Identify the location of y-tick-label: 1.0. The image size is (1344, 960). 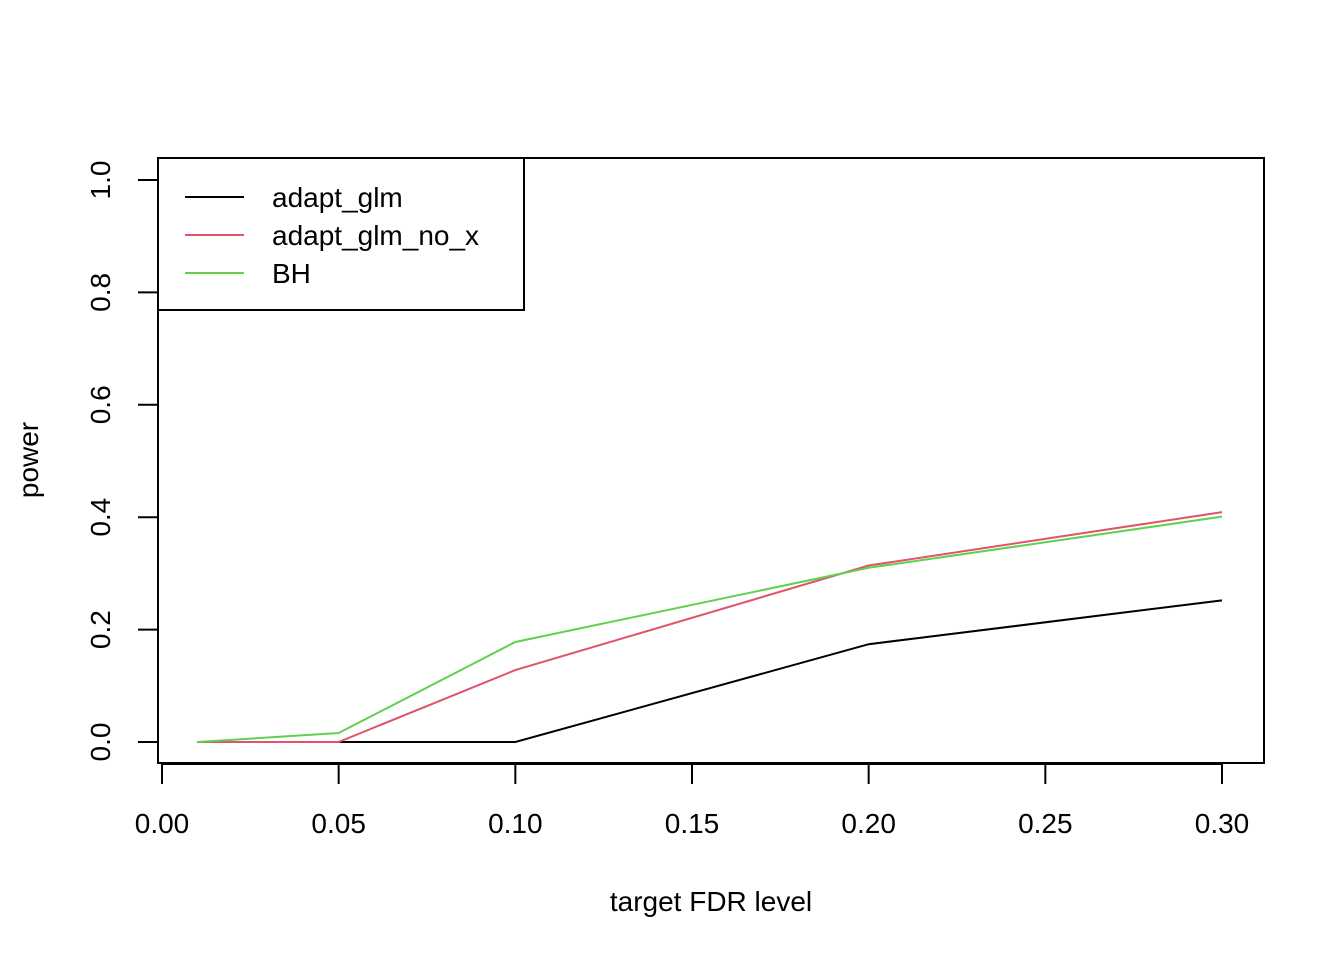
(100, 180).